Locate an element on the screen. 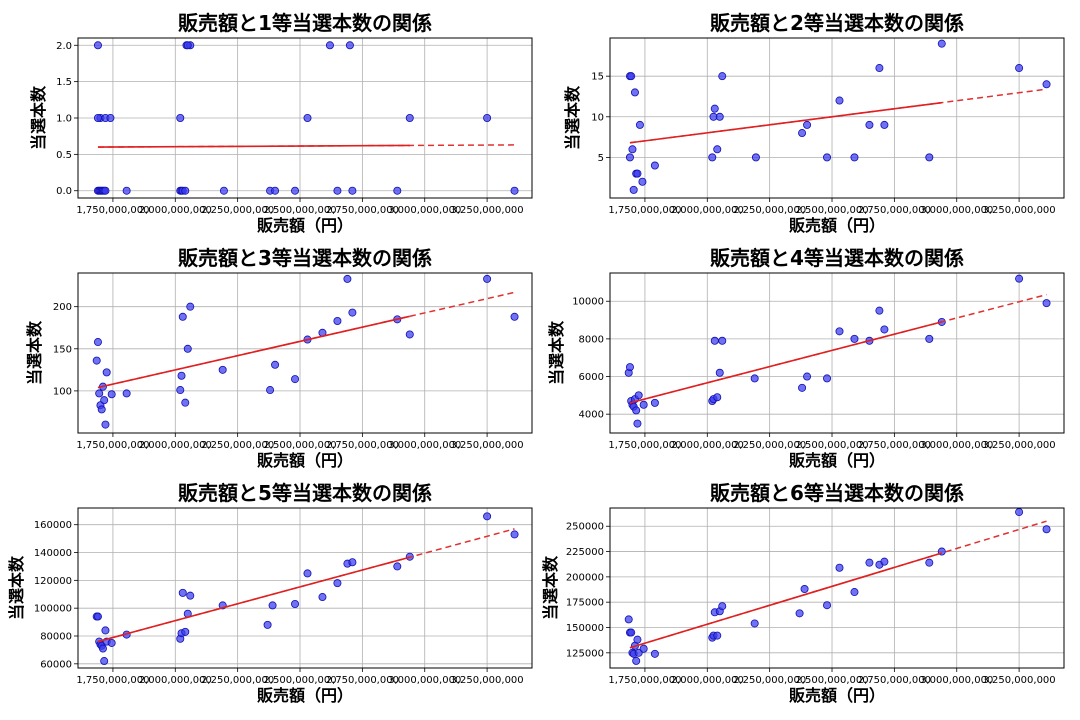 The image size is (1080, 720). y-tick-label: 250000 is located at coordinates (585, 527).